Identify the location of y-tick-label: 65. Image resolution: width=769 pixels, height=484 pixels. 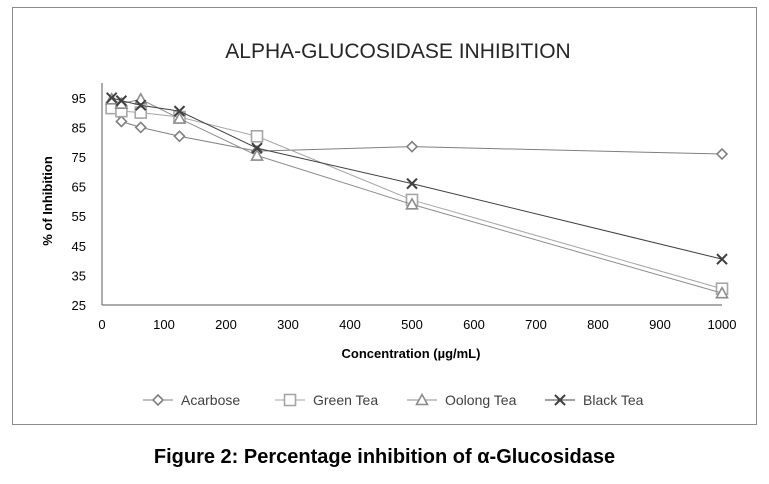
(79, 187).